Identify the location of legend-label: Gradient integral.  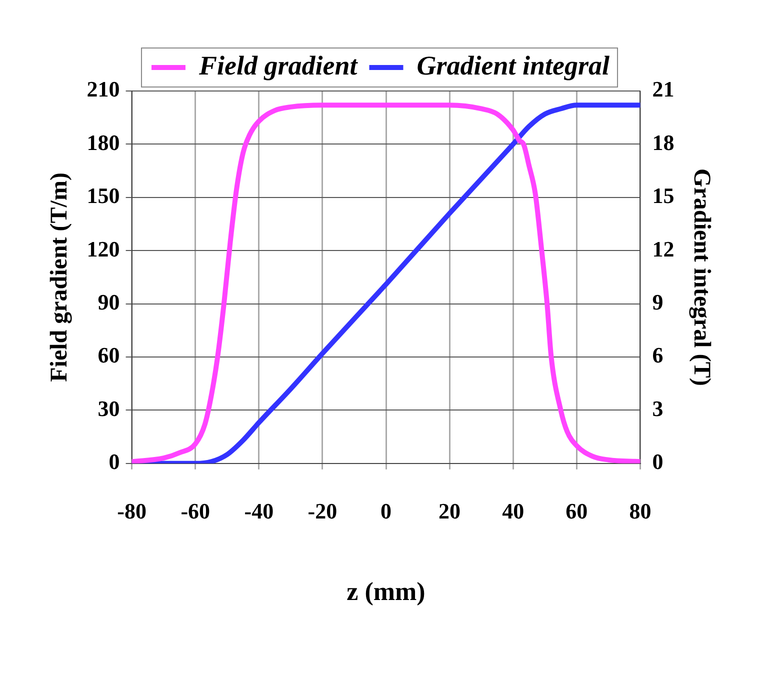
(513, 65).